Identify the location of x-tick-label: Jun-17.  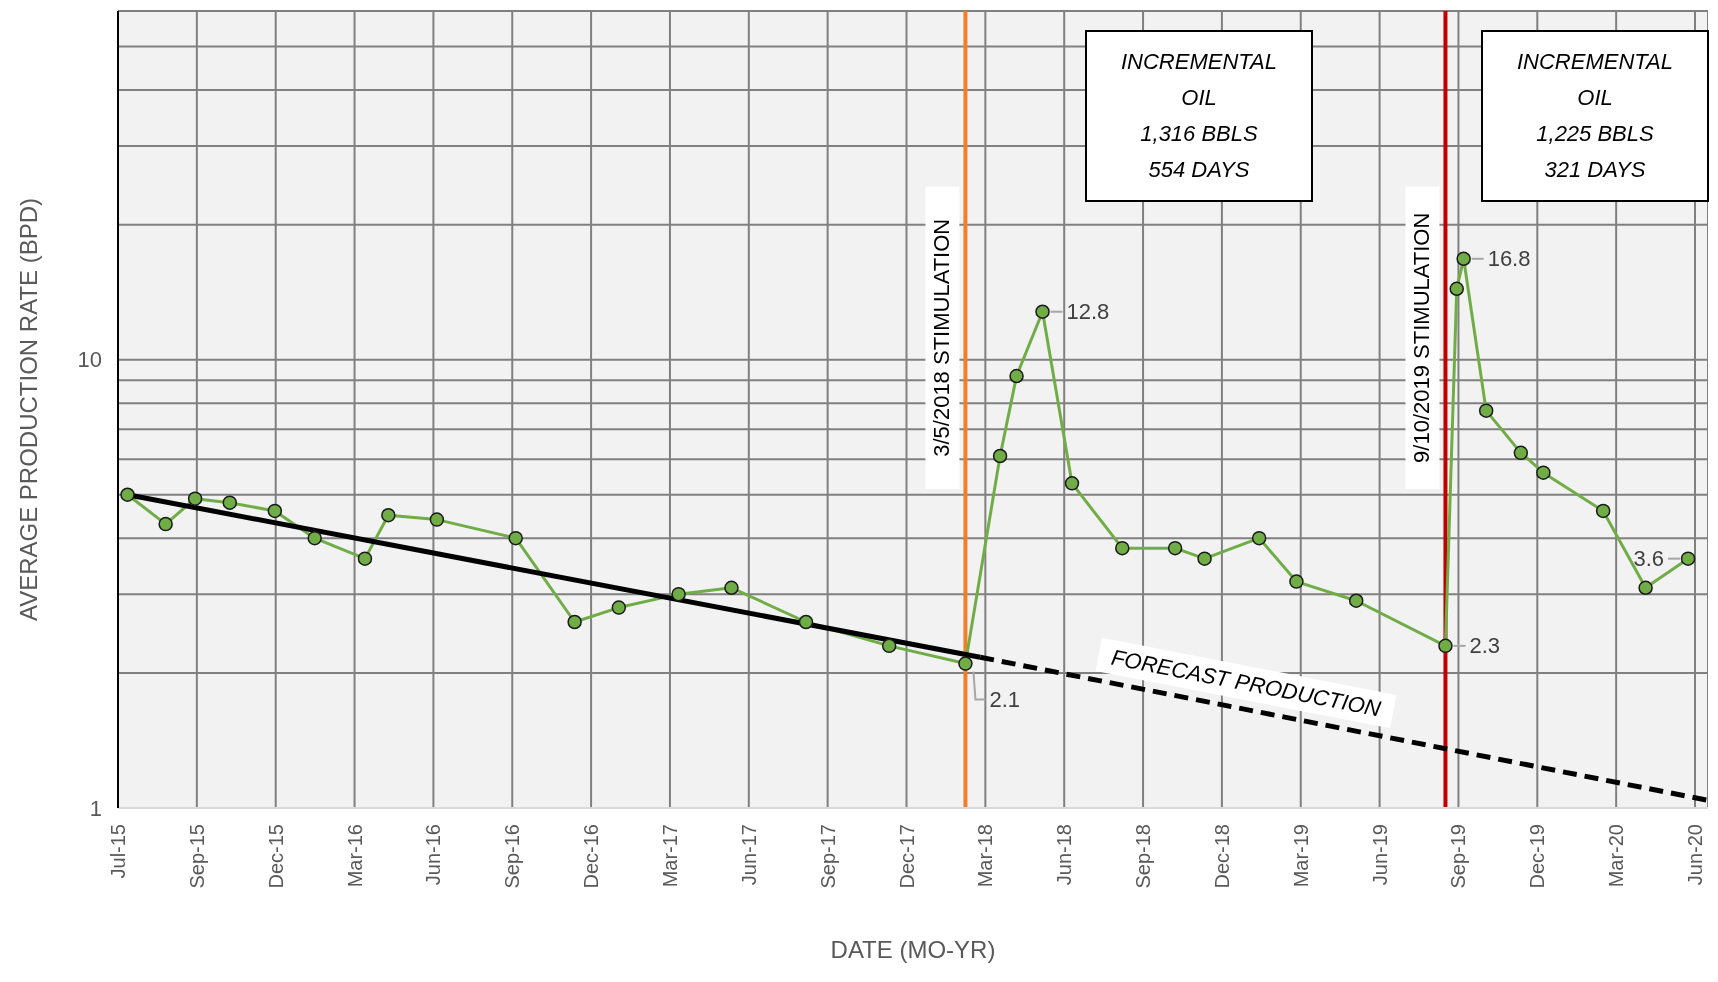
(748, 855).